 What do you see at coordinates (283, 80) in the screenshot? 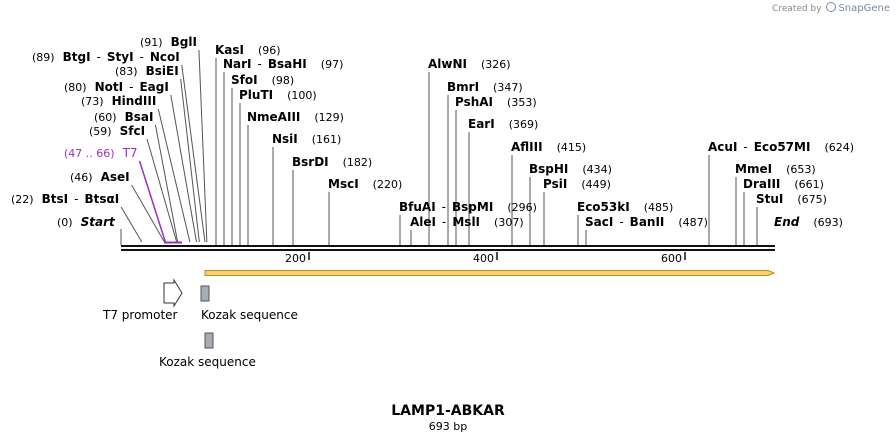
I see `site-position-label: (98)` at bounding box center [283, 80].